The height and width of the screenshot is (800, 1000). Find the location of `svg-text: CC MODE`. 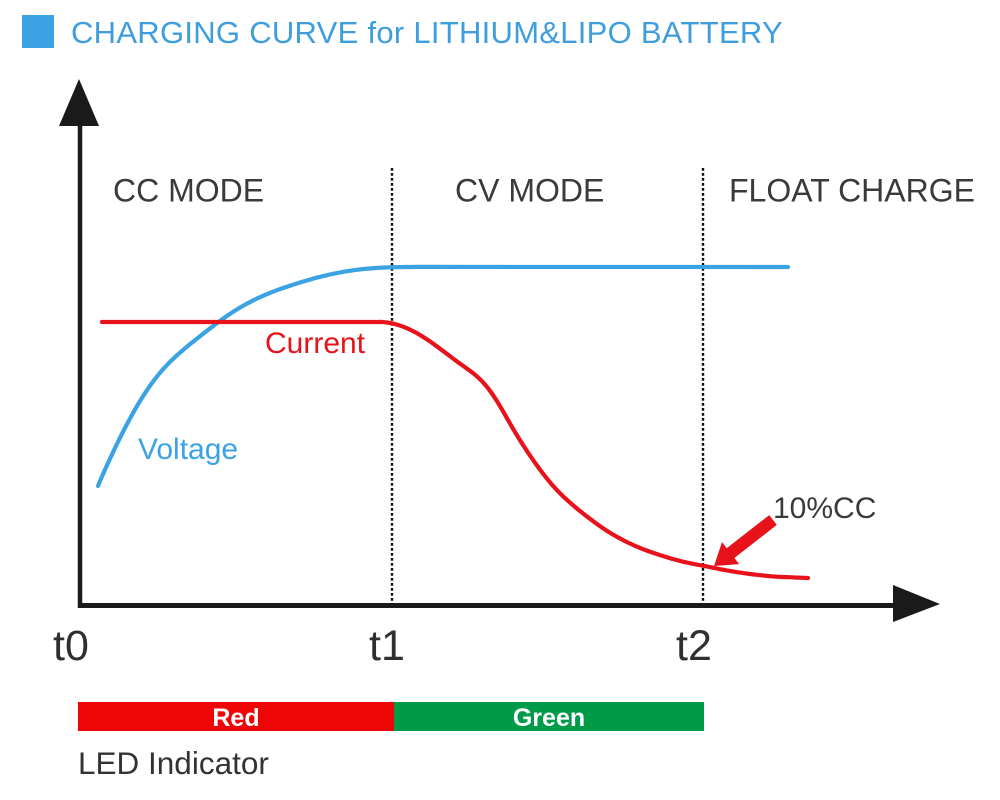

svg-text: CC MODE is located at coordinates (188, 191).